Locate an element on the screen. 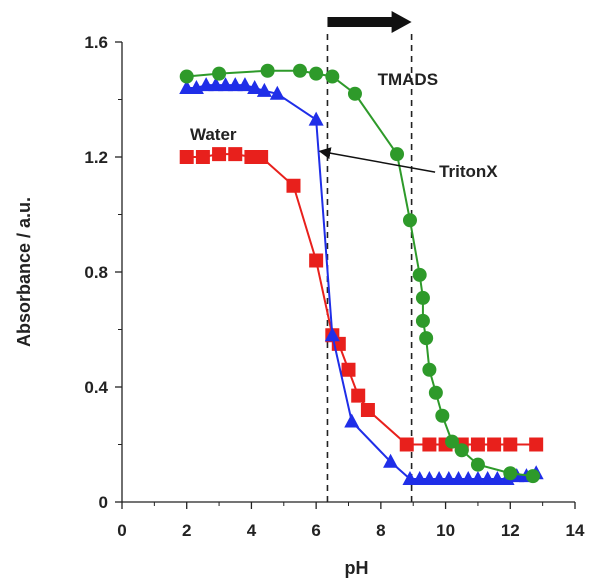  x-tick-label: 10 is located at coordinates (445, 530).